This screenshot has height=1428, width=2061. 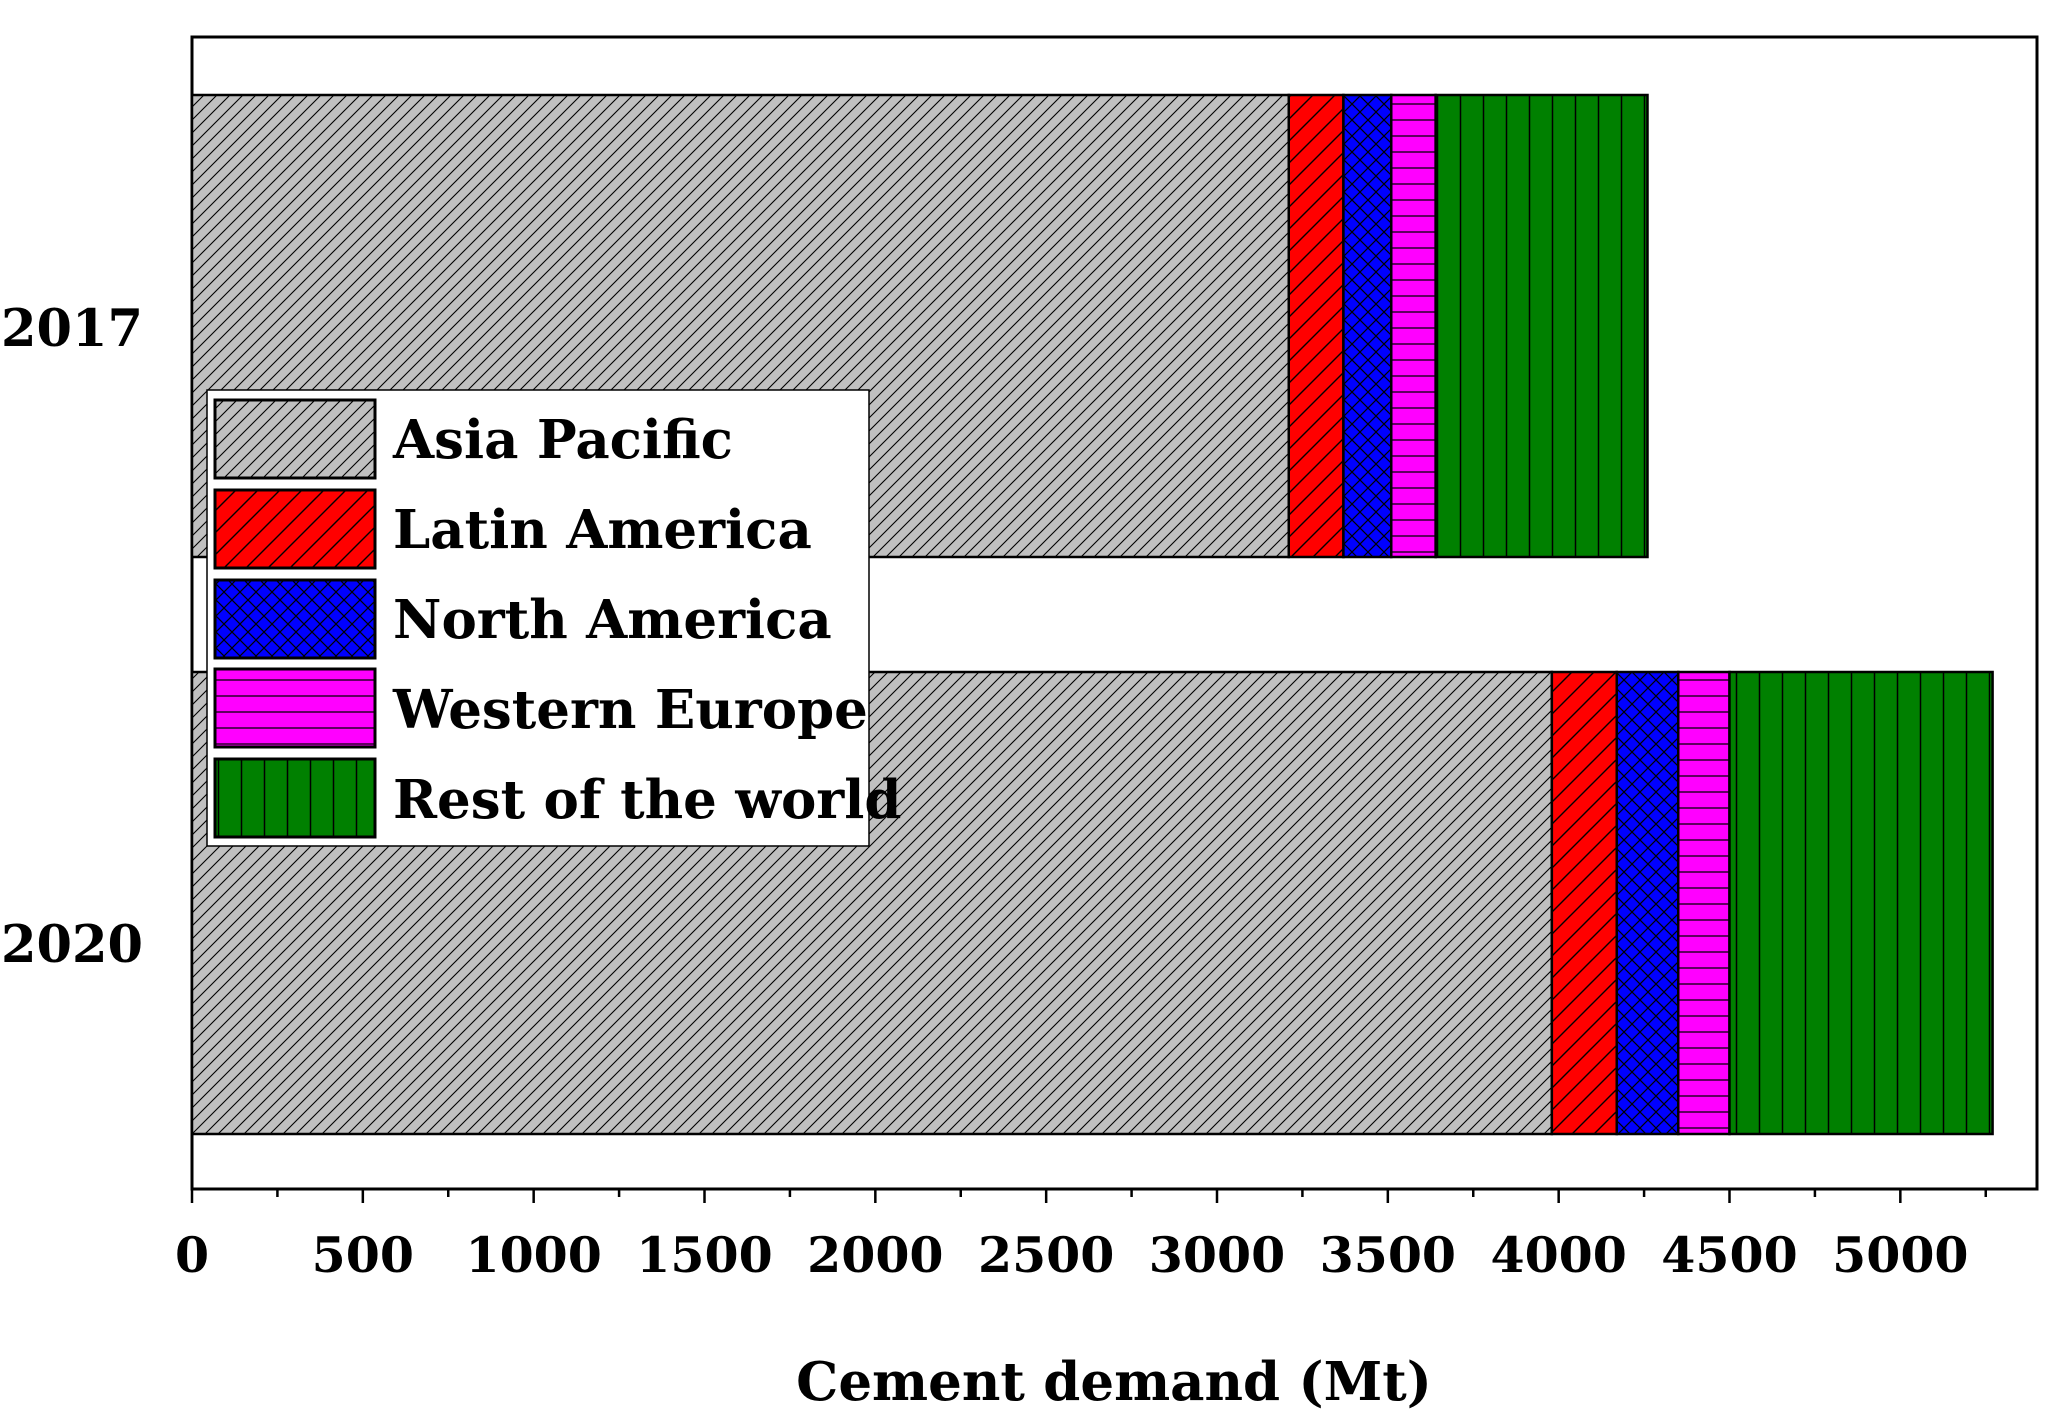 I want to click on bar-2017-latin-america-pattern, so click(x=1316, y=326).